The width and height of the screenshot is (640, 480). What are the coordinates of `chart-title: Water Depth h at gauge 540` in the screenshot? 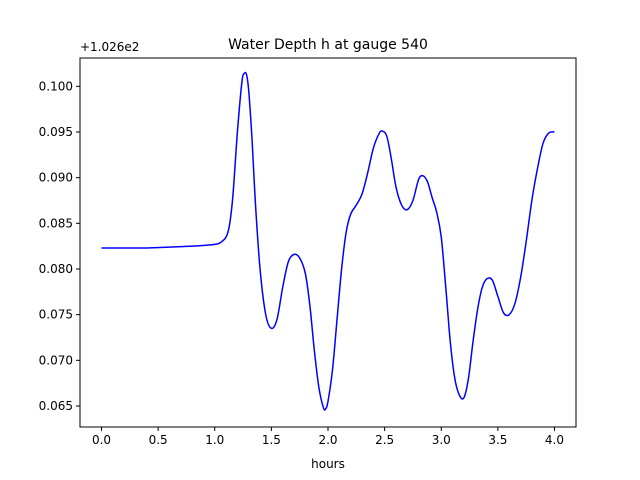 It's located at (328, 45).